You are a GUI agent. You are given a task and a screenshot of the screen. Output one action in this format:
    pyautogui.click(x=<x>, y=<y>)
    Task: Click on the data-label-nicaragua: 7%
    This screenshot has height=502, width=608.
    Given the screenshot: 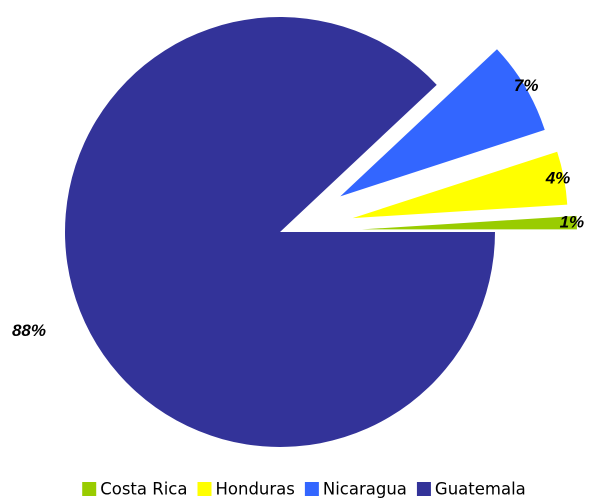 What is the action you would take?
    pyautogui.click(x=526, y=85)
    